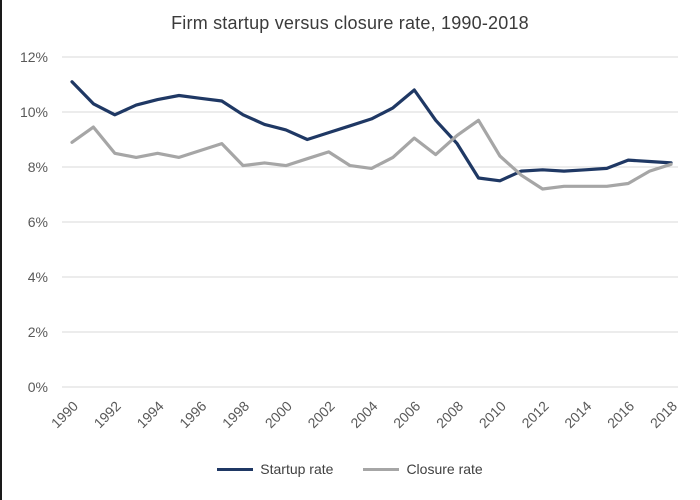 The height and width of the screenshot is (500, 700). I want to click on x-axis-label: 2006, so click(406, 414).